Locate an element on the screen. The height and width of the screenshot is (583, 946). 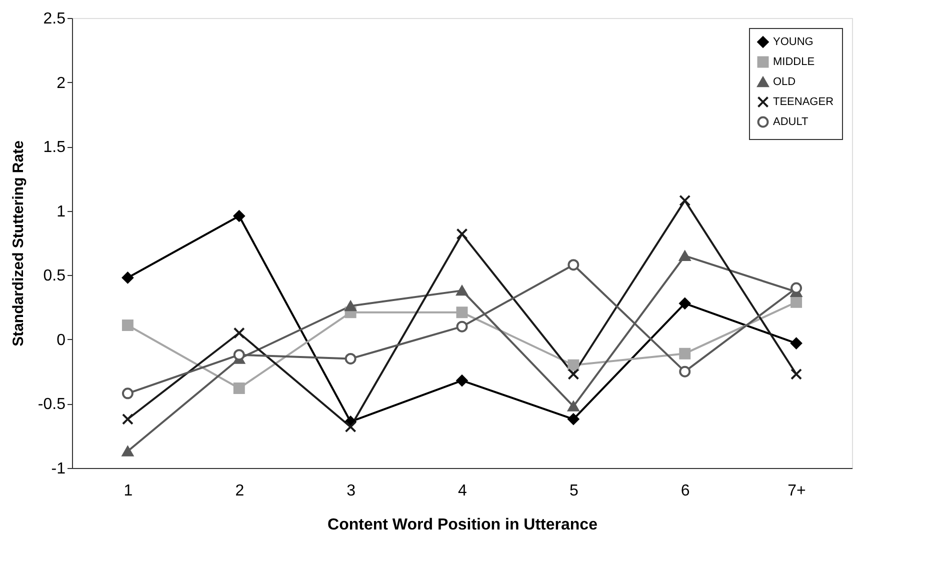
y-tick-label: 0 is located at coordinates (61, 340).